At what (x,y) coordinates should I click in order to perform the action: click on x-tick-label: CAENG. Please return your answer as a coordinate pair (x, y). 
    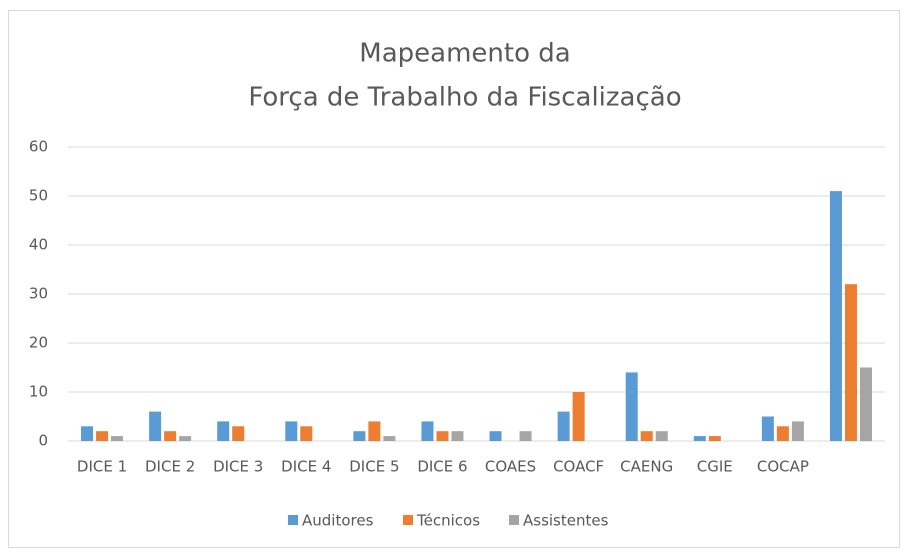
    Looking at the image, I should click on (646, 467).